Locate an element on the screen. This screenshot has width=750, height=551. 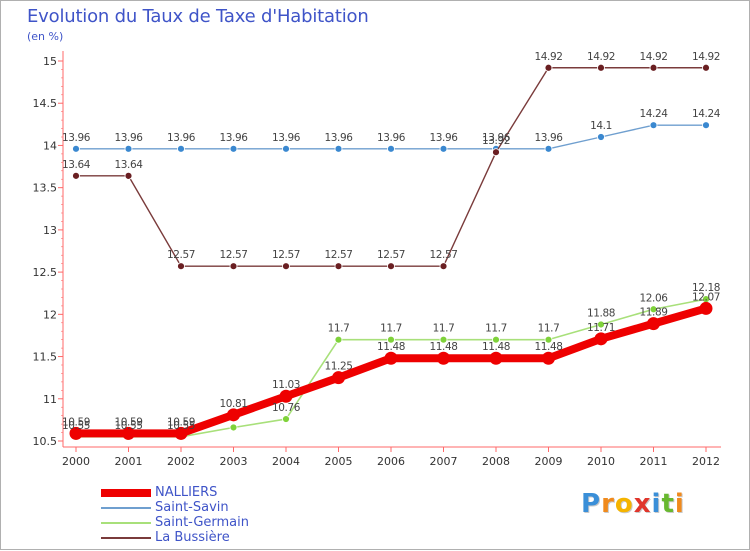
x-tick-label: 2012 is located at coordinates (706, 461).